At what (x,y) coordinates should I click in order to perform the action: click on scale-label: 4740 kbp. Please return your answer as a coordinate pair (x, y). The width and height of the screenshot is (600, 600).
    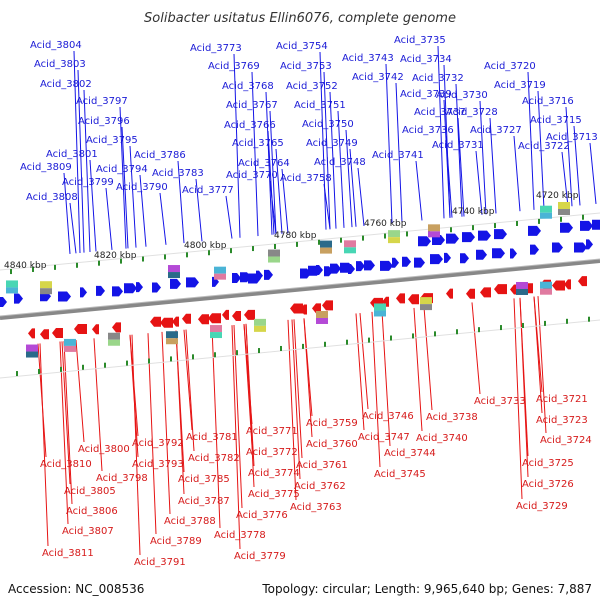
    Looking at the image, I should click on (473, 212).